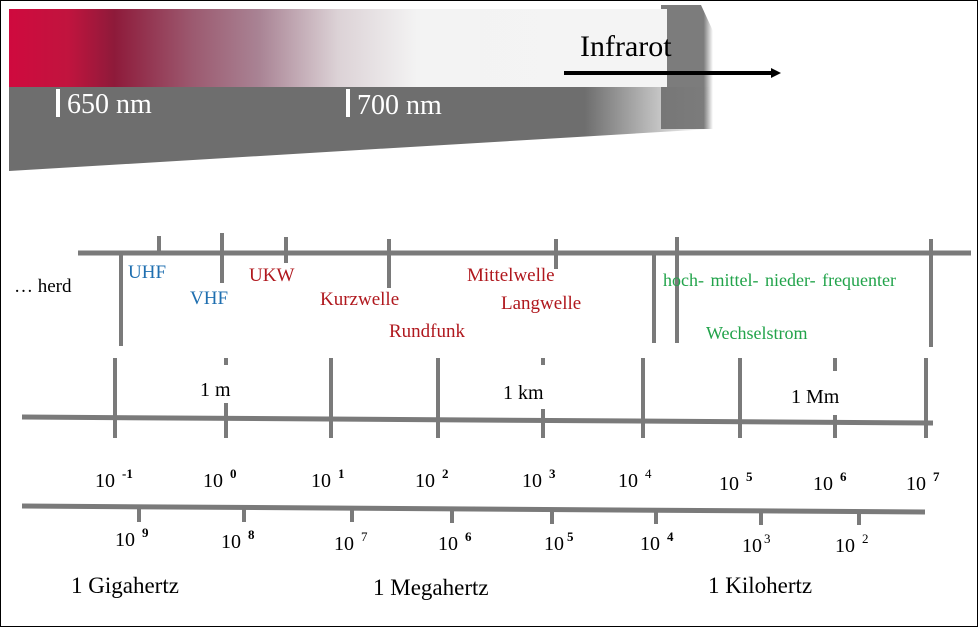 Image resolution: width=978 pixels, height=627 pixels. Describe the element at coordinates (635, 479) in the screenshot. I see `wl-power: 10 4` at that location.